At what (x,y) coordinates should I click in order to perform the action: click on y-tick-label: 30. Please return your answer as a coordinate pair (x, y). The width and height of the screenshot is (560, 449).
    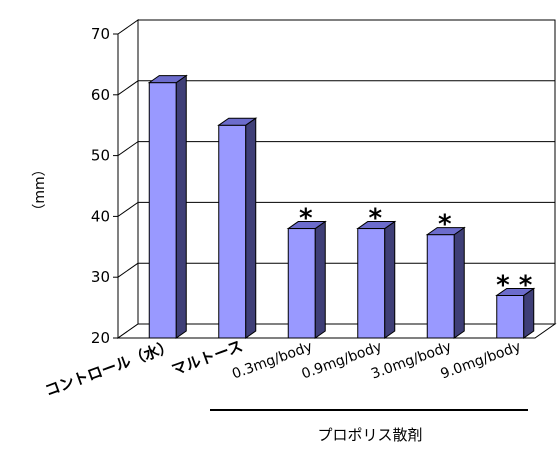
    Looking at the image, I should click on (100, 277).